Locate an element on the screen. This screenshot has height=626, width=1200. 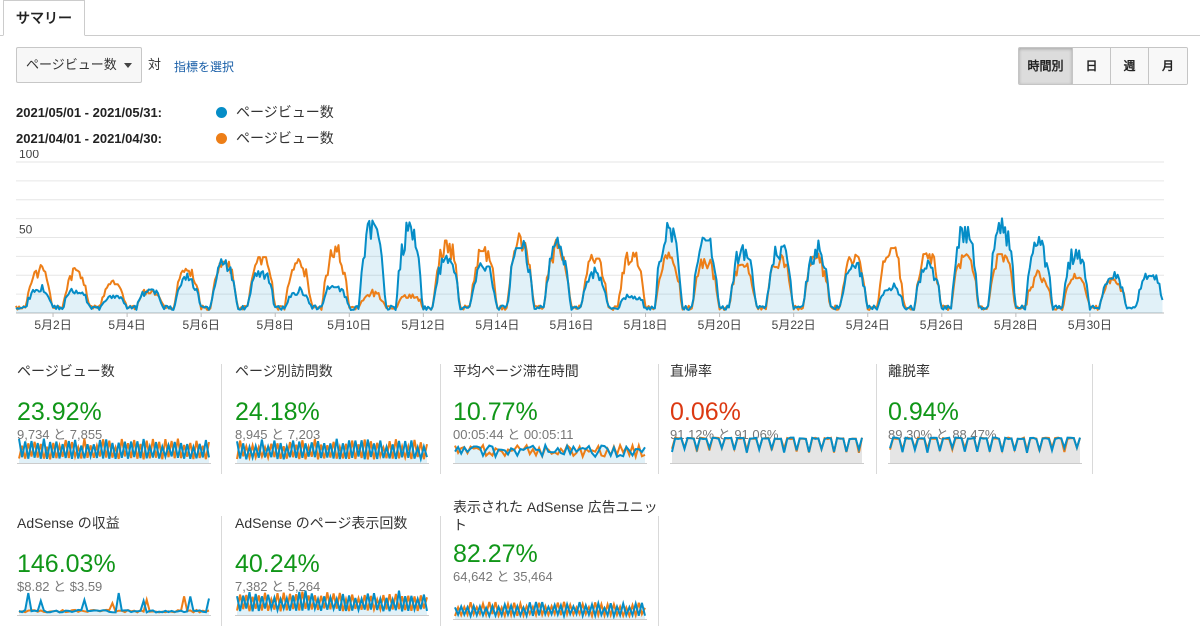
scorecard-label: AdSense の収益 is located at coordinates (68, 523).